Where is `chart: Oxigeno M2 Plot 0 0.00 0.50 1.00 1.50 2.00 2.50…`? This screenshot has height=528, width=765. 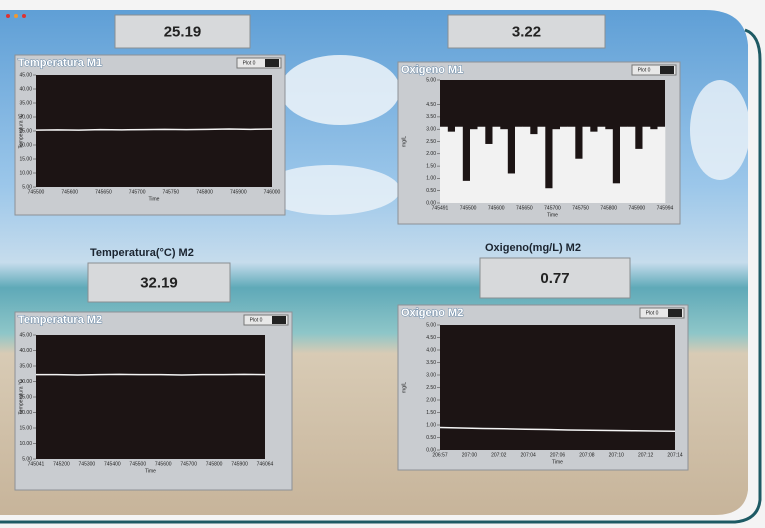
chart: Oxigeno M2 Plot 0 0.00 0.50 1.00 1.50 2.00 2.50… is located at coordinates (543, 387).